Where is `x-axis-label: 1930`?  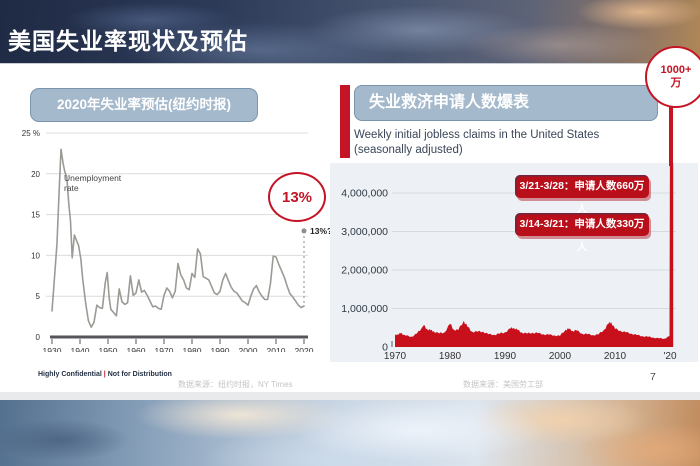
x-axis-label: 1930 is located at coordinates (52, 349).